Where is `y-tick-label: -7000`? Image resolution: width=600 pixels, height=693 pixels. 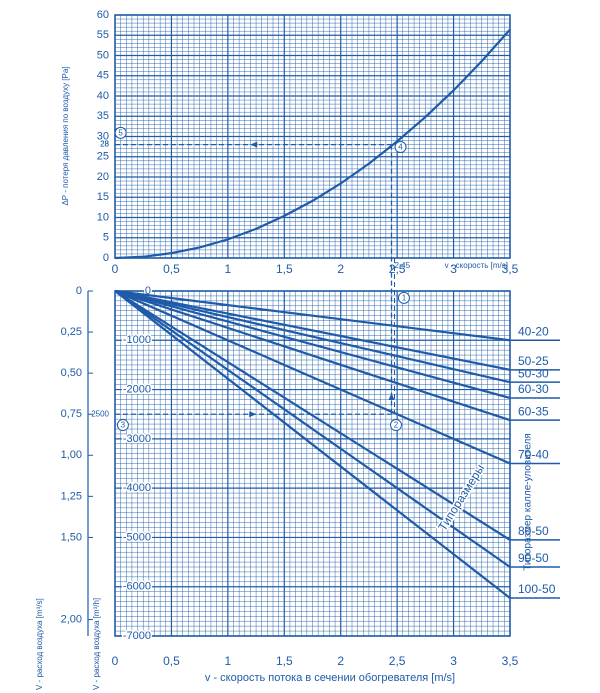 y-tick-label: -7000 is located at coordinates (137, 636).